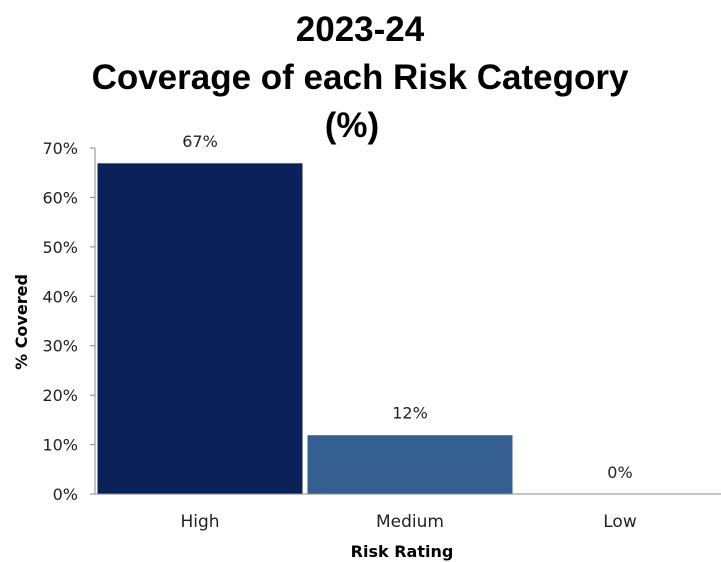 This screenshot has width=721, height=562. Describe the element at coordinates (200, 141) in the screenshot. I see `data-label-high: 67%` at that location.